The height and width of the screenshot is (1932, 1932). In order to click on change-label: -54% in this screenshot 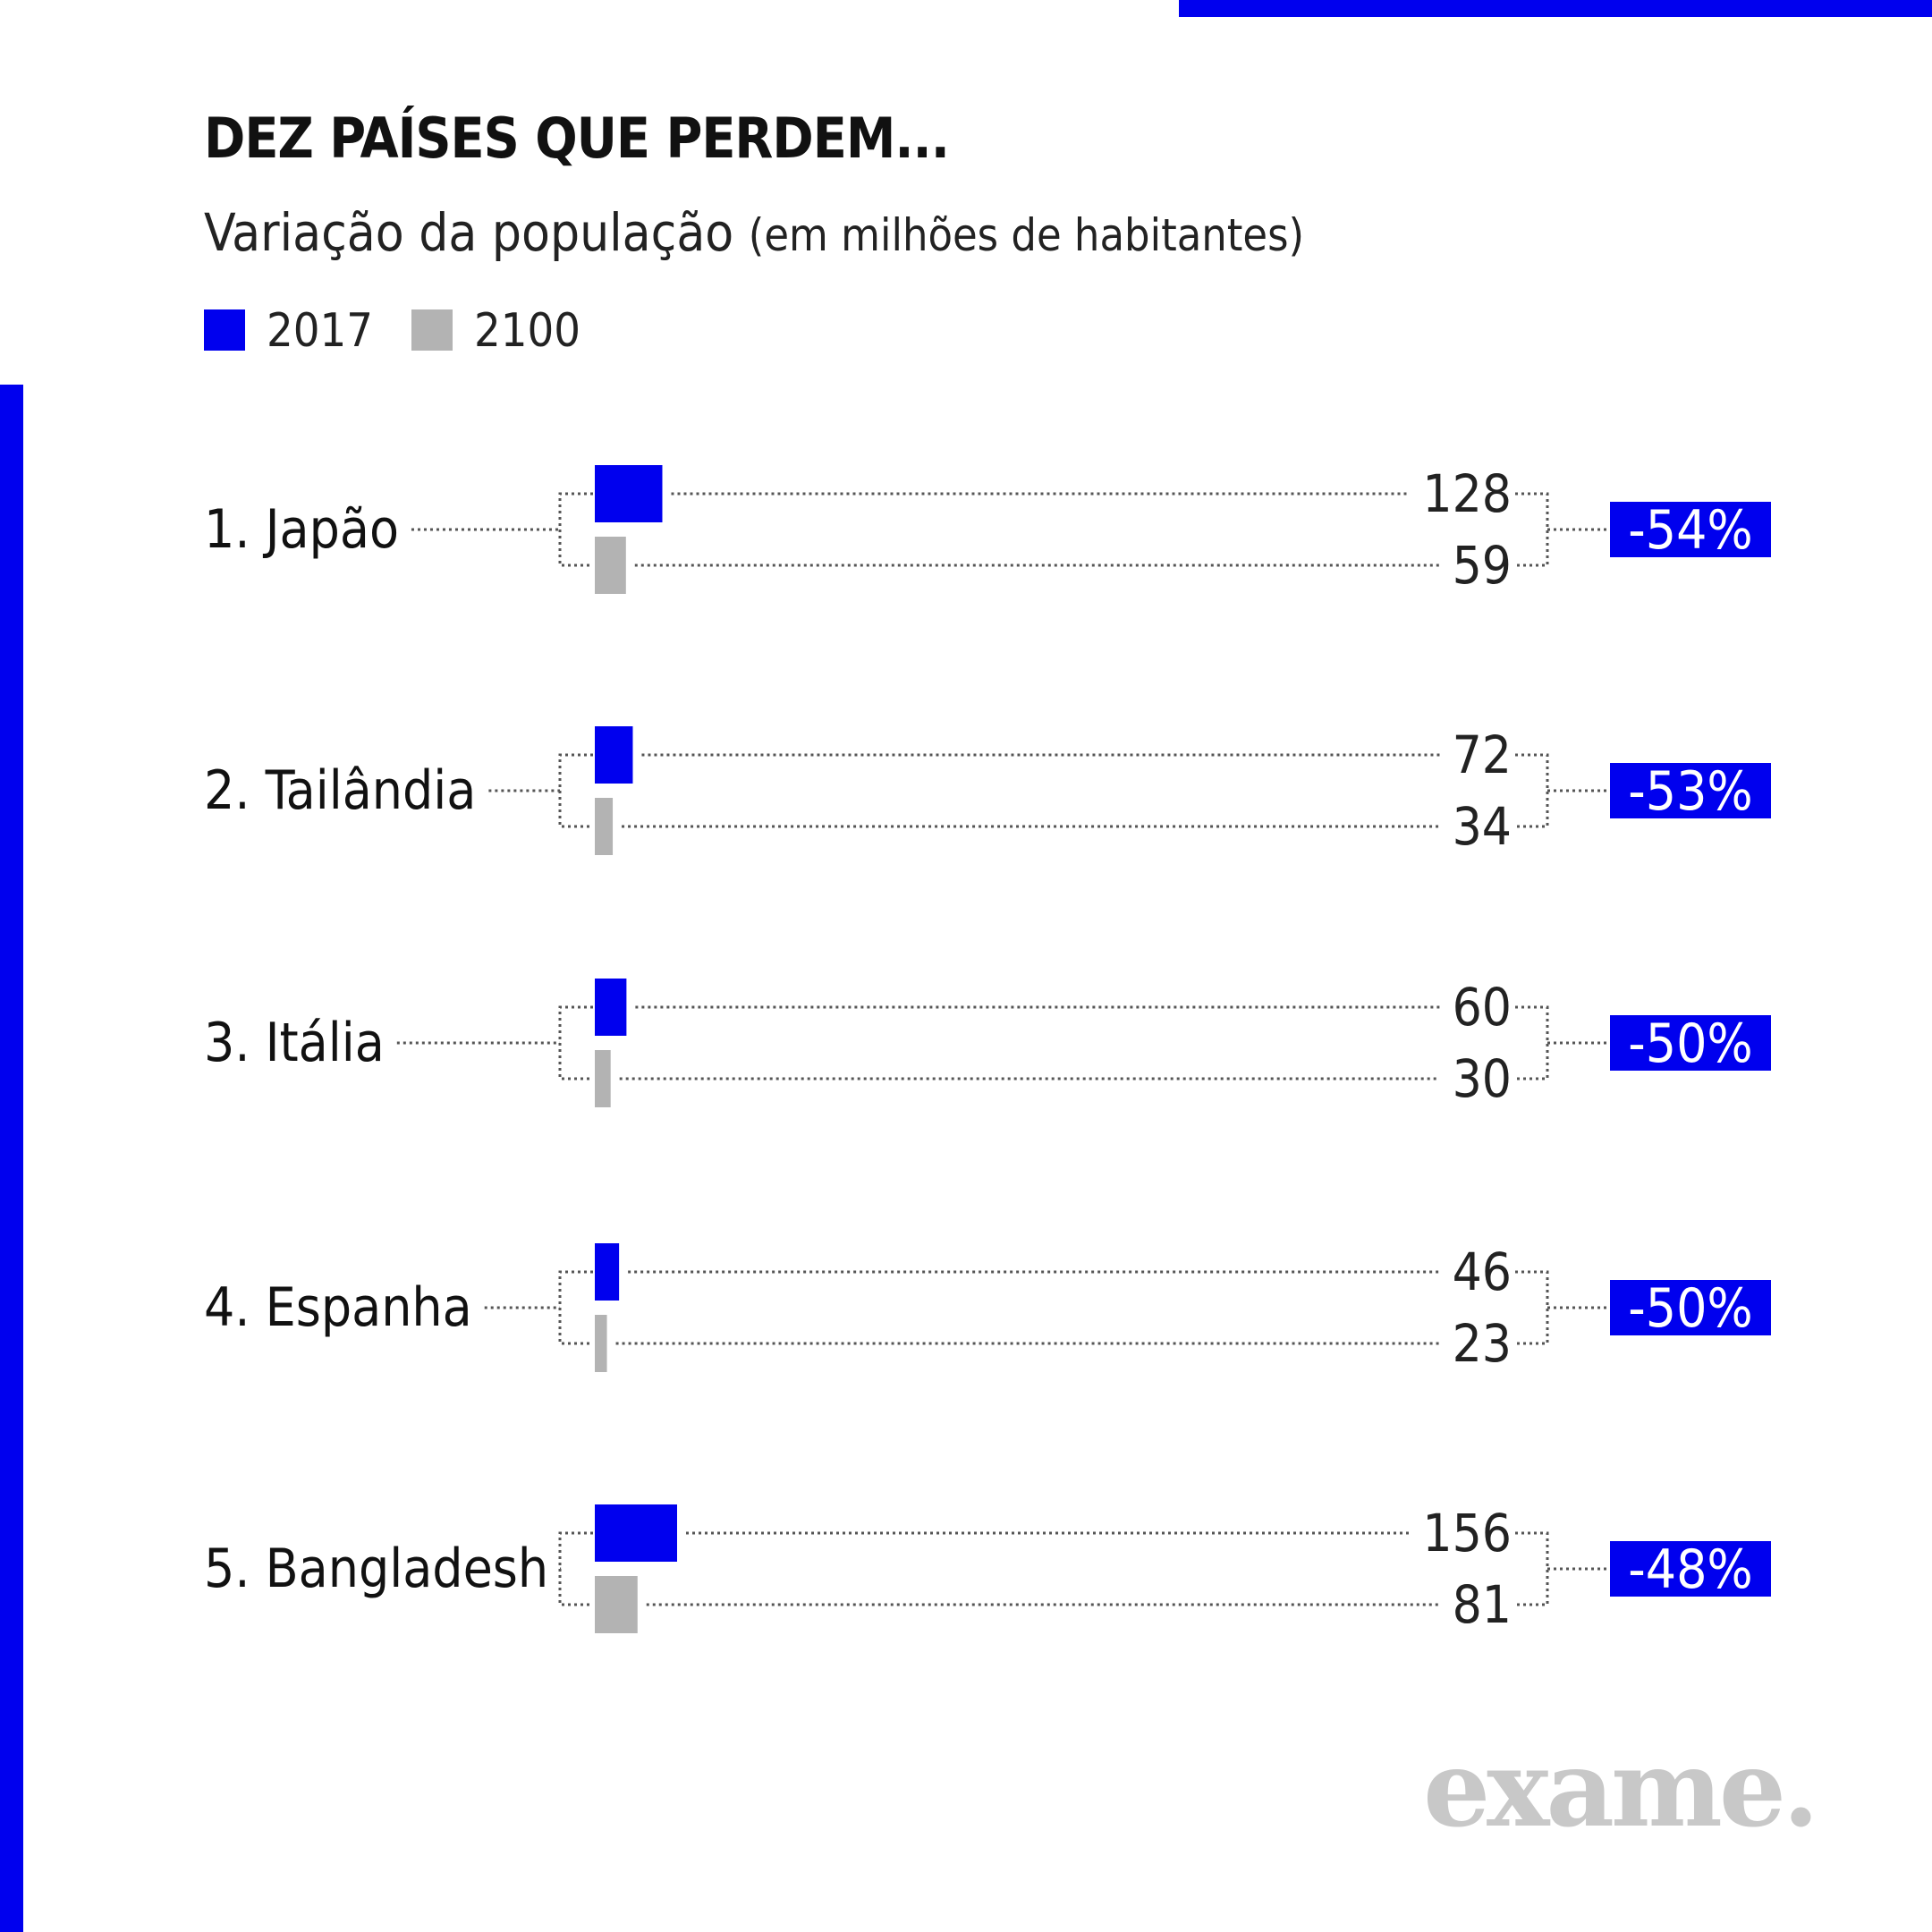, I will do `click(1690, 530)`.